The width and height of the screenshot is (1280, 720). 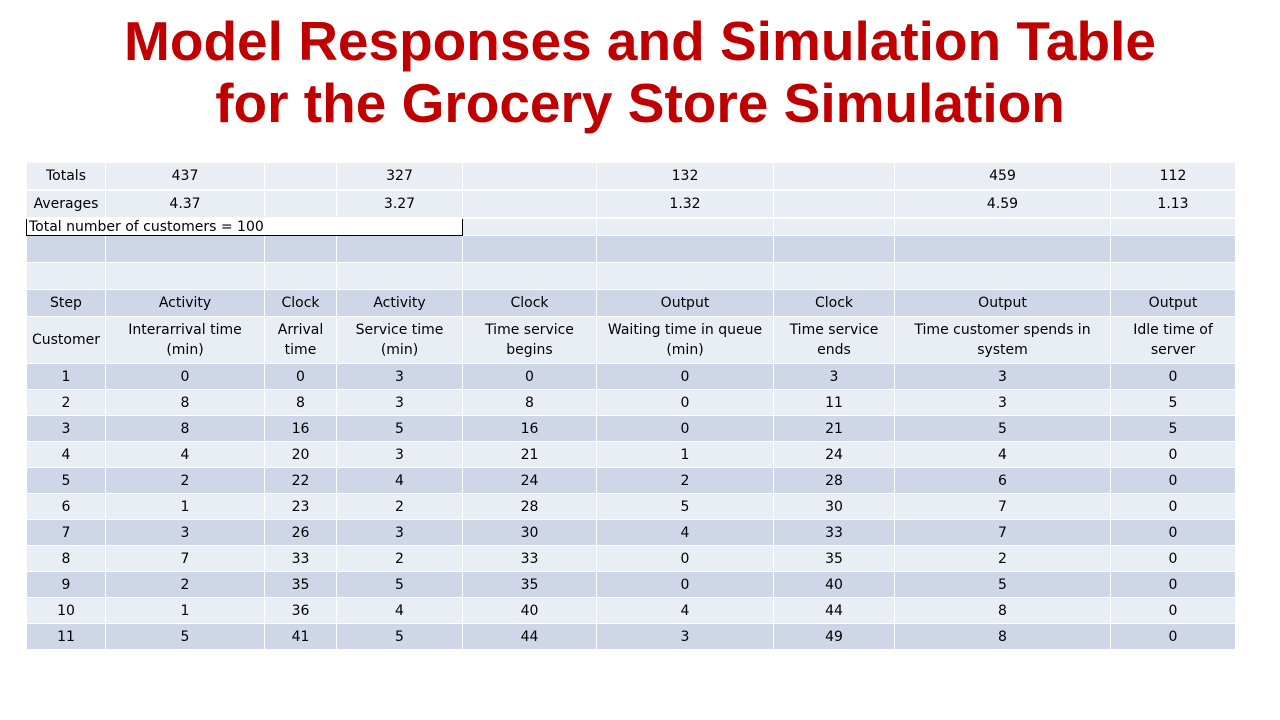 What do you see at coordinates (244, 226) in the screenshot?
I see `customer-count-label: Total number of customers = 100` at bounding box center [244, 226].